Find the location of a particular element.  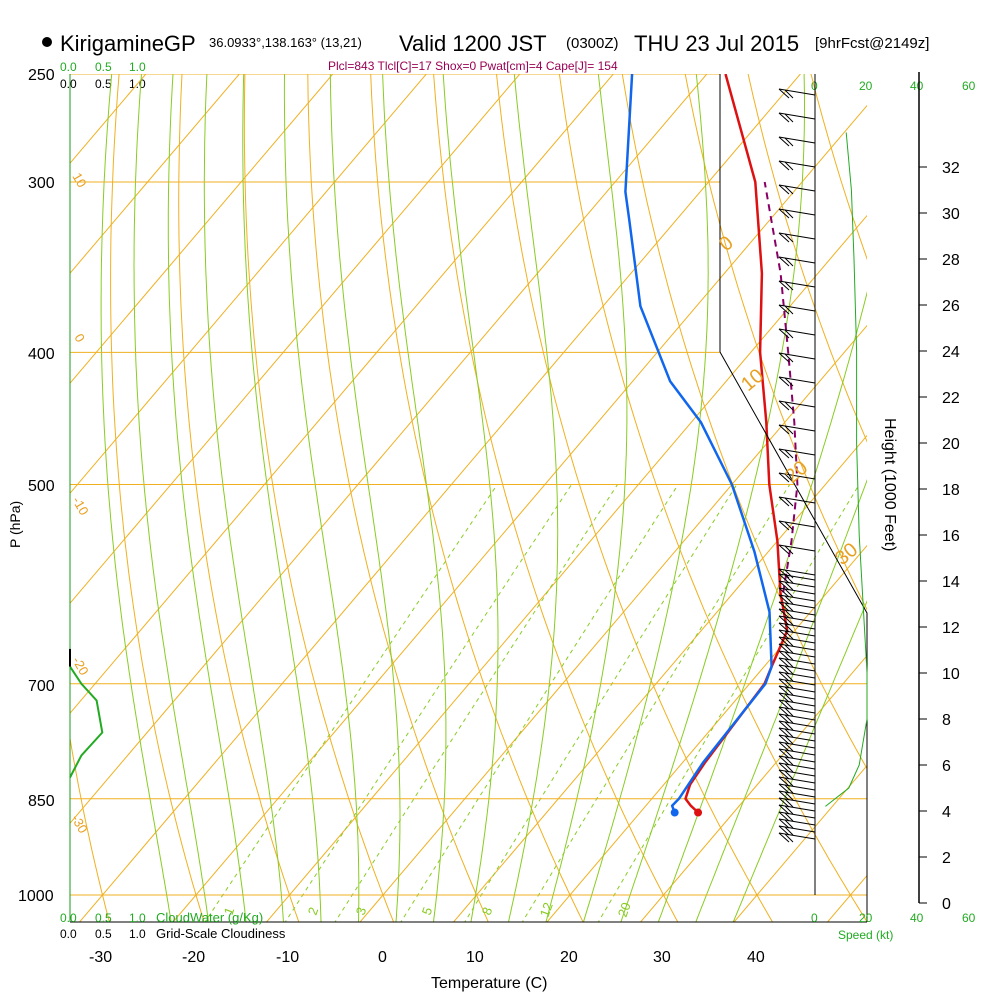

height-tick-label: 12 is located at coordinates (951, 628).